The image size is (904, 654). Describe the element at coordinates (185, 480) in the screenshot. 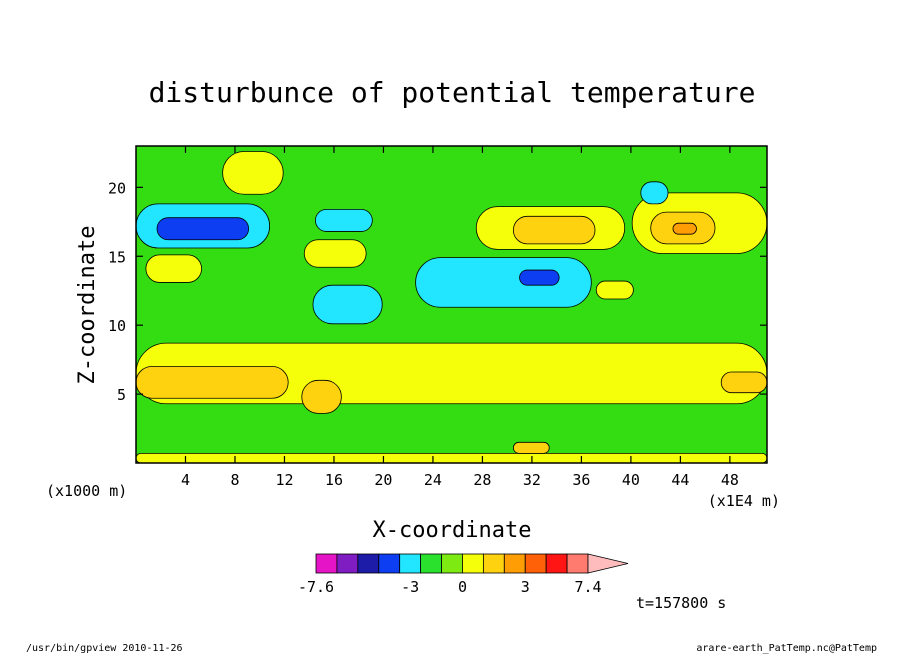

I see `x-tick-label: 4` at that location.